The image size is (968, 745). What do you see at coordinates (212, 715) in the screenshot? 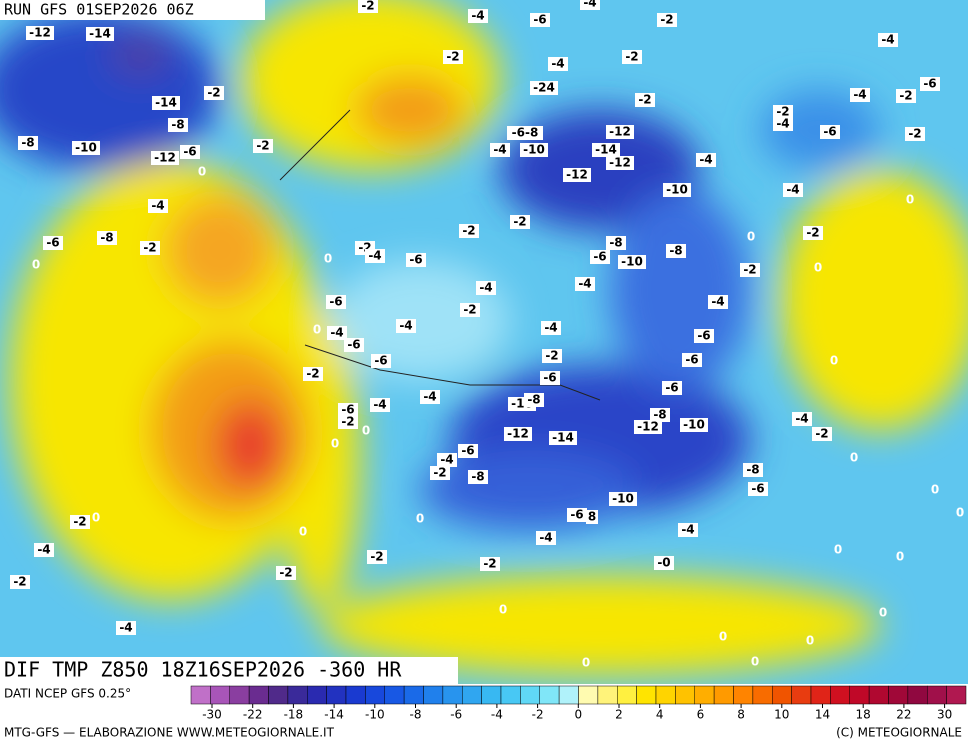
I see `colorbar-tick-label: -30` at bounding box center [212, 715].